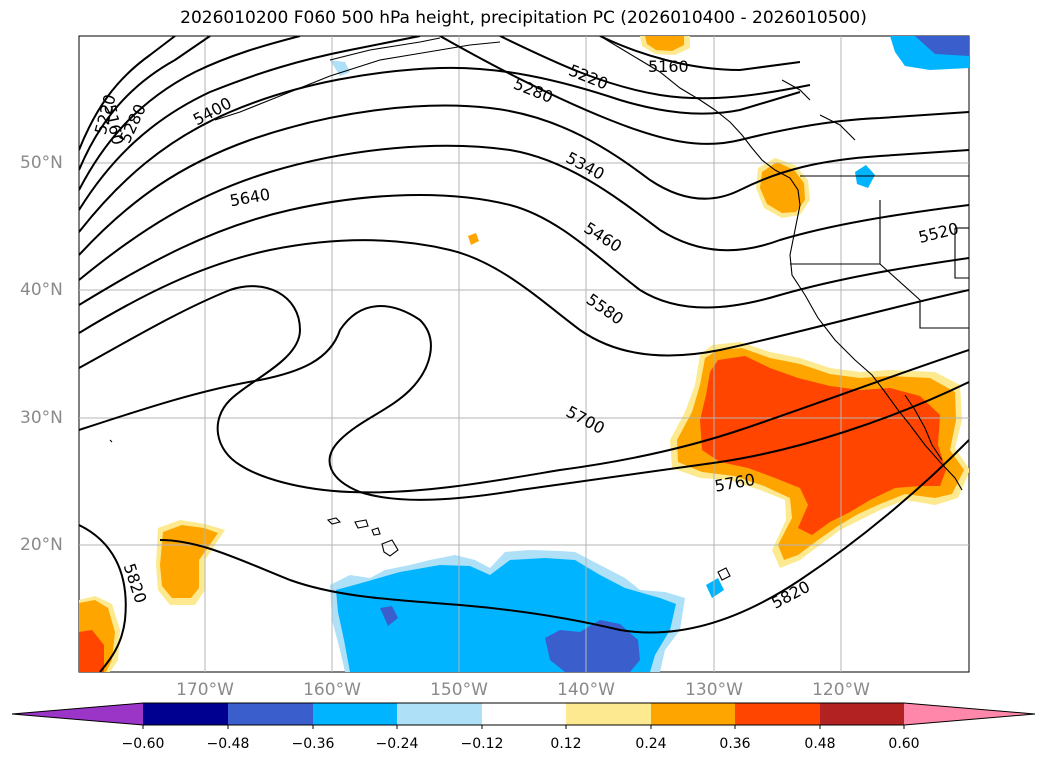  I want to click on precip-orange-nw, so click(782, 187).